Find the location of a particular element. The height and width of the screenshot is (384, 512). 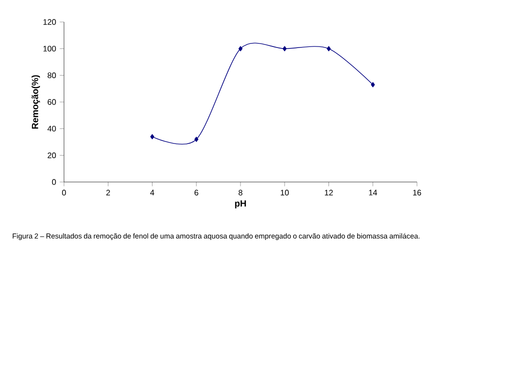

y-tick-label: 40 is located at coordinates (51, 129).